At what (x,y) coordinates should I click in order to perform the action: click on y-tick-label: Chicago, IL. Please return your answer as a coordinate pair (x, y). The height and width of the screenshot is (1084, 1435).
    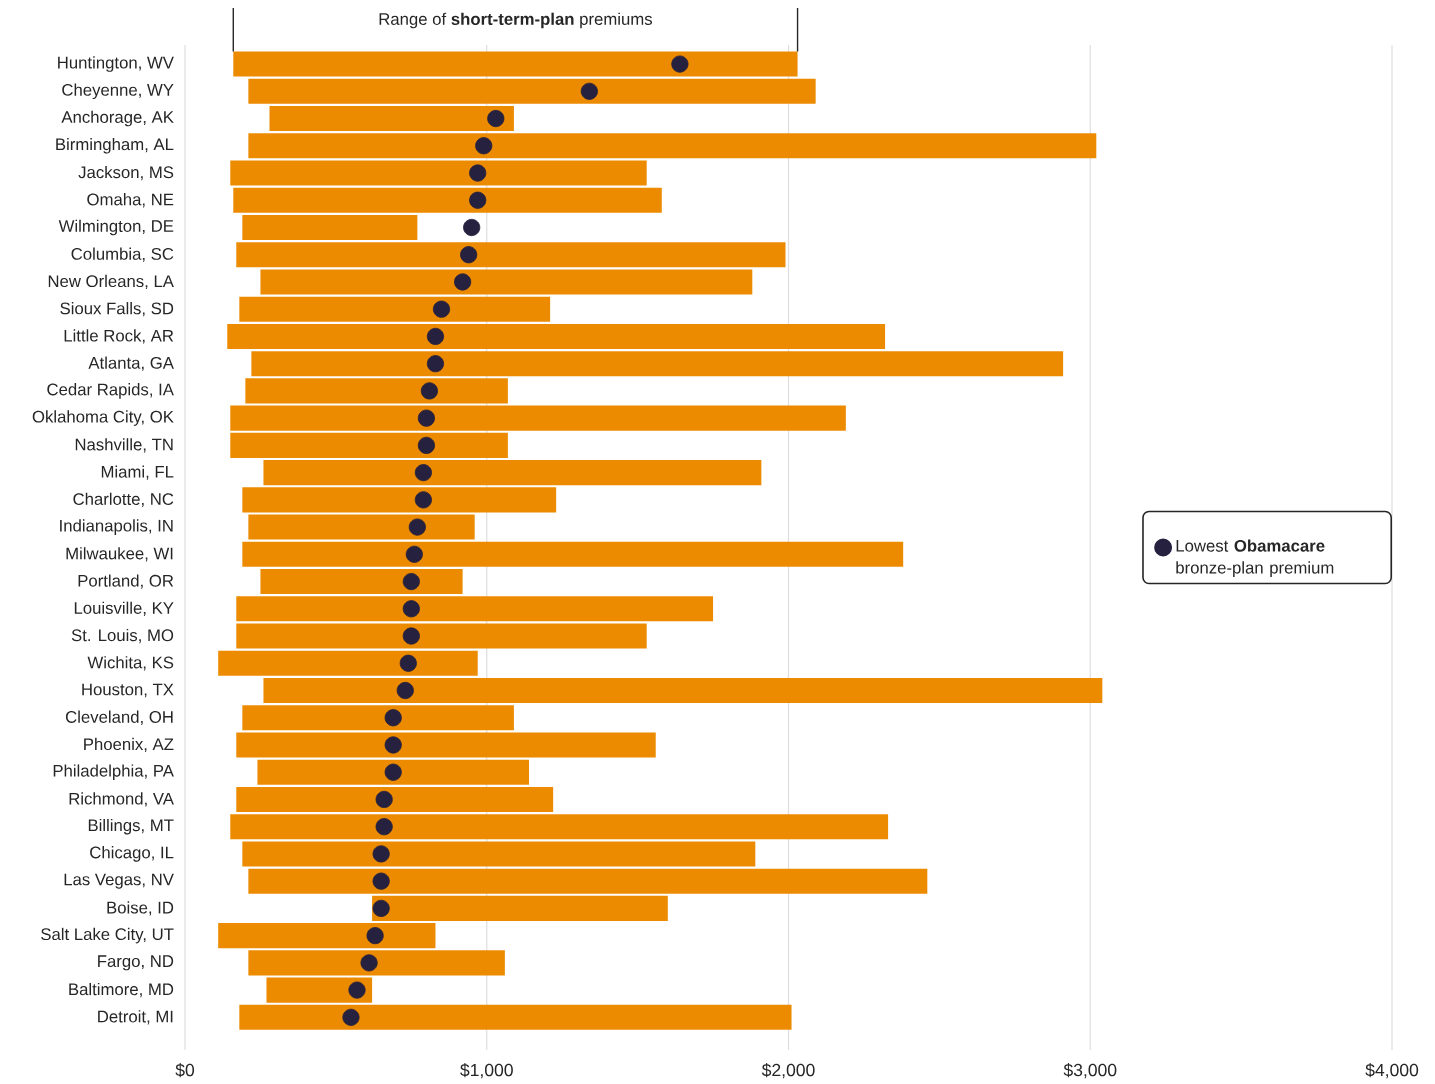
    Looking at the image, I should click on (132, 854).